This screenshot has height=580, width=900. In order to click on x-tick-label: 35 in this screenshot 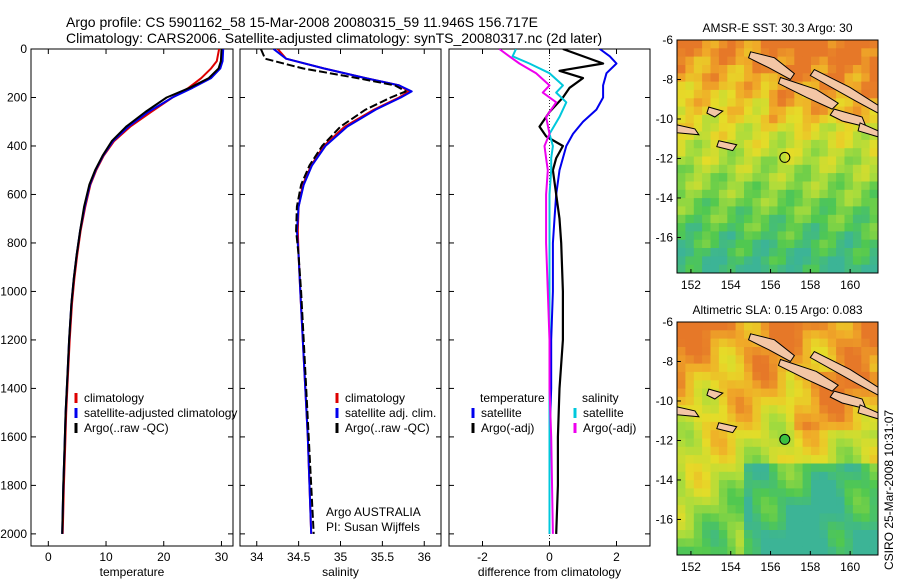, I will do `click(341, 557)`.